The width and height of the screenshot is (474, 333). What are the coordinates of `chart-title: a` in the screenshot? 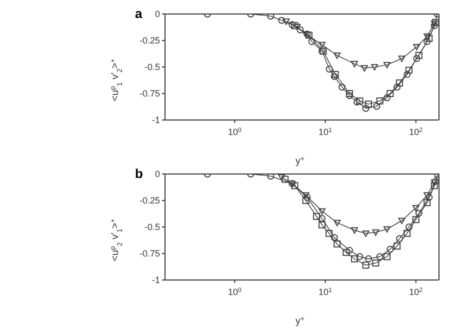 It's located at (138, 13).